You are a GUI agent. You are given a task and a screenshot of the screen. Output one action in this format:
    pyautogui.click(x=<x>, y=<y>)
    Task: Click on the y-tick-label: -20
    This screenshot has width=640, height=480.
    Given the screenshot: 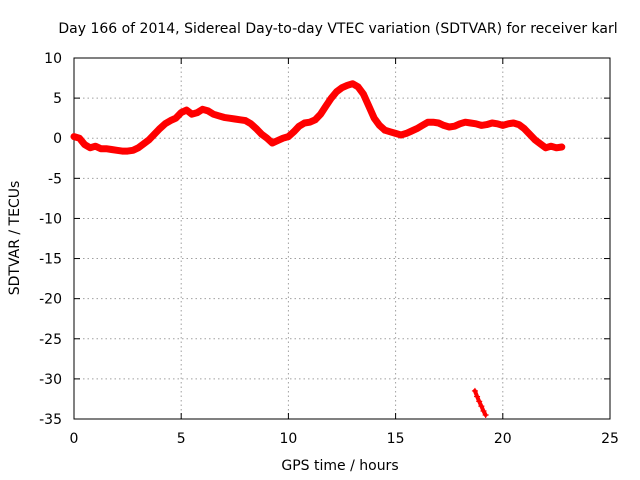 What is the action you would take?
    pyautogui.click(x=50, y=300)
    